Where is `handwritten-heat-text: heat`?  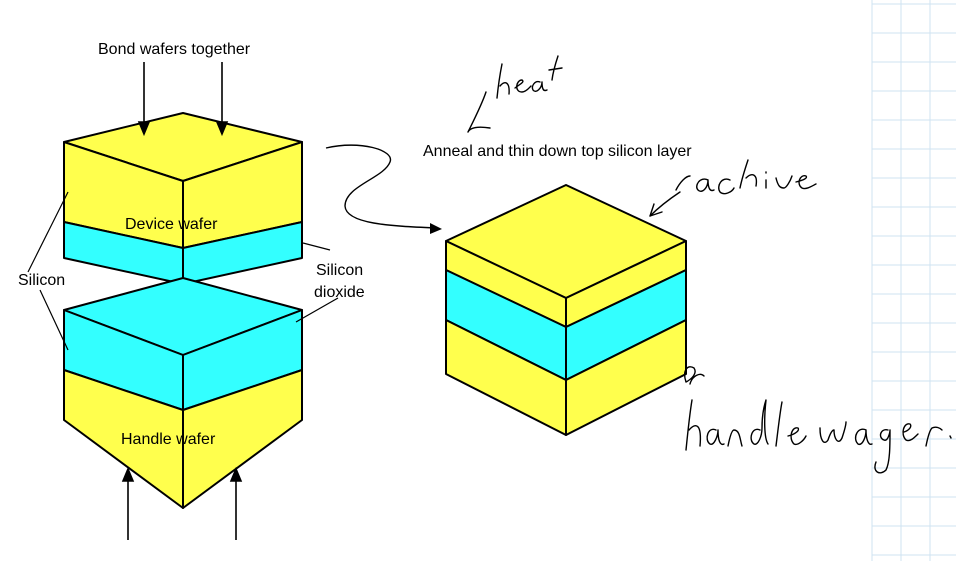 handwritten-heat-text: heat is located at coordinates (501, 89).